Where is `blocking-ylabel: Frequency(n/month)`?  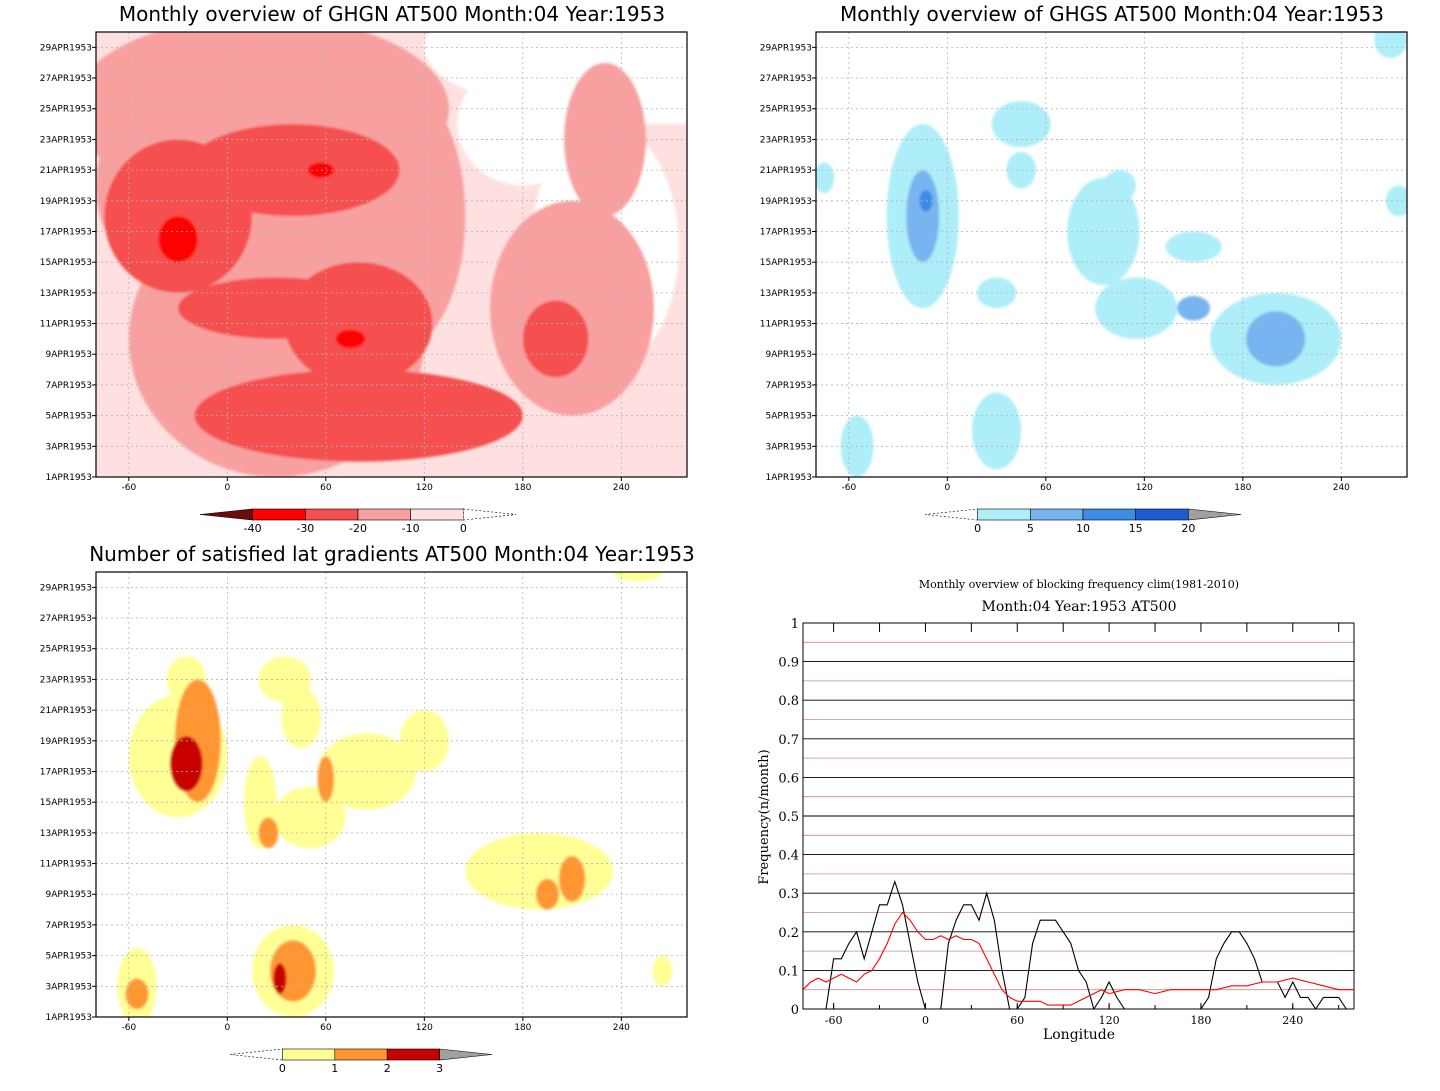 blocking-ylabel: Frequency(n/month) is located at coordinates (764, 816).